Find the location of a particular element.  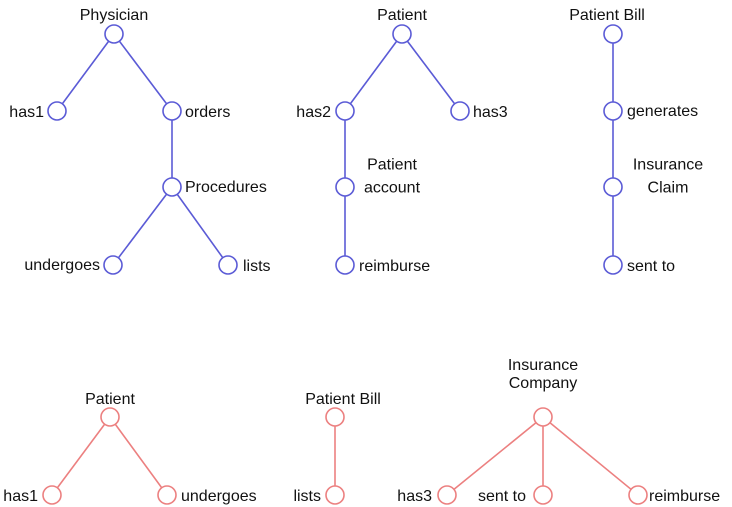

node-orders is located at coordinates (172, 111).